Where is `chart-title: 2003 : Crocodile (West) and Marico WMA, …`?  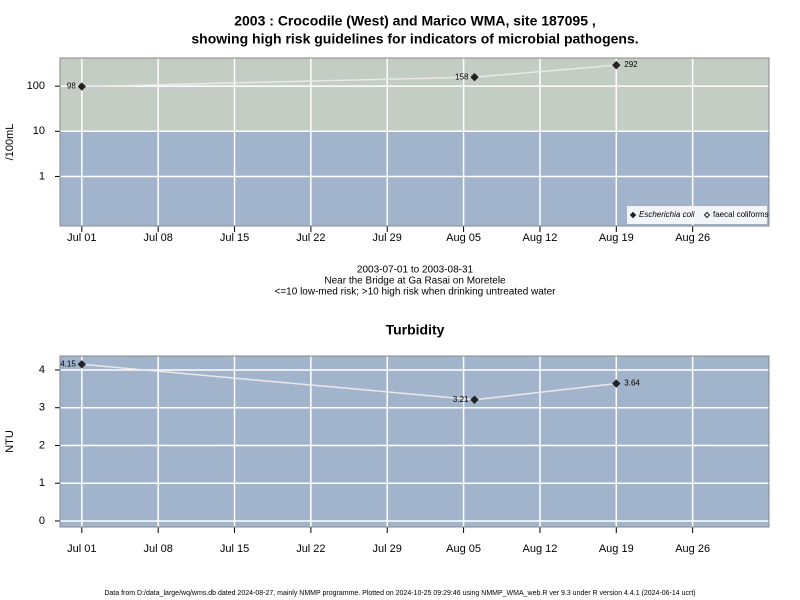 chart-title: 2003 : Crocodile (West) and Marico WMA, … is located at coordinates (415, 21).